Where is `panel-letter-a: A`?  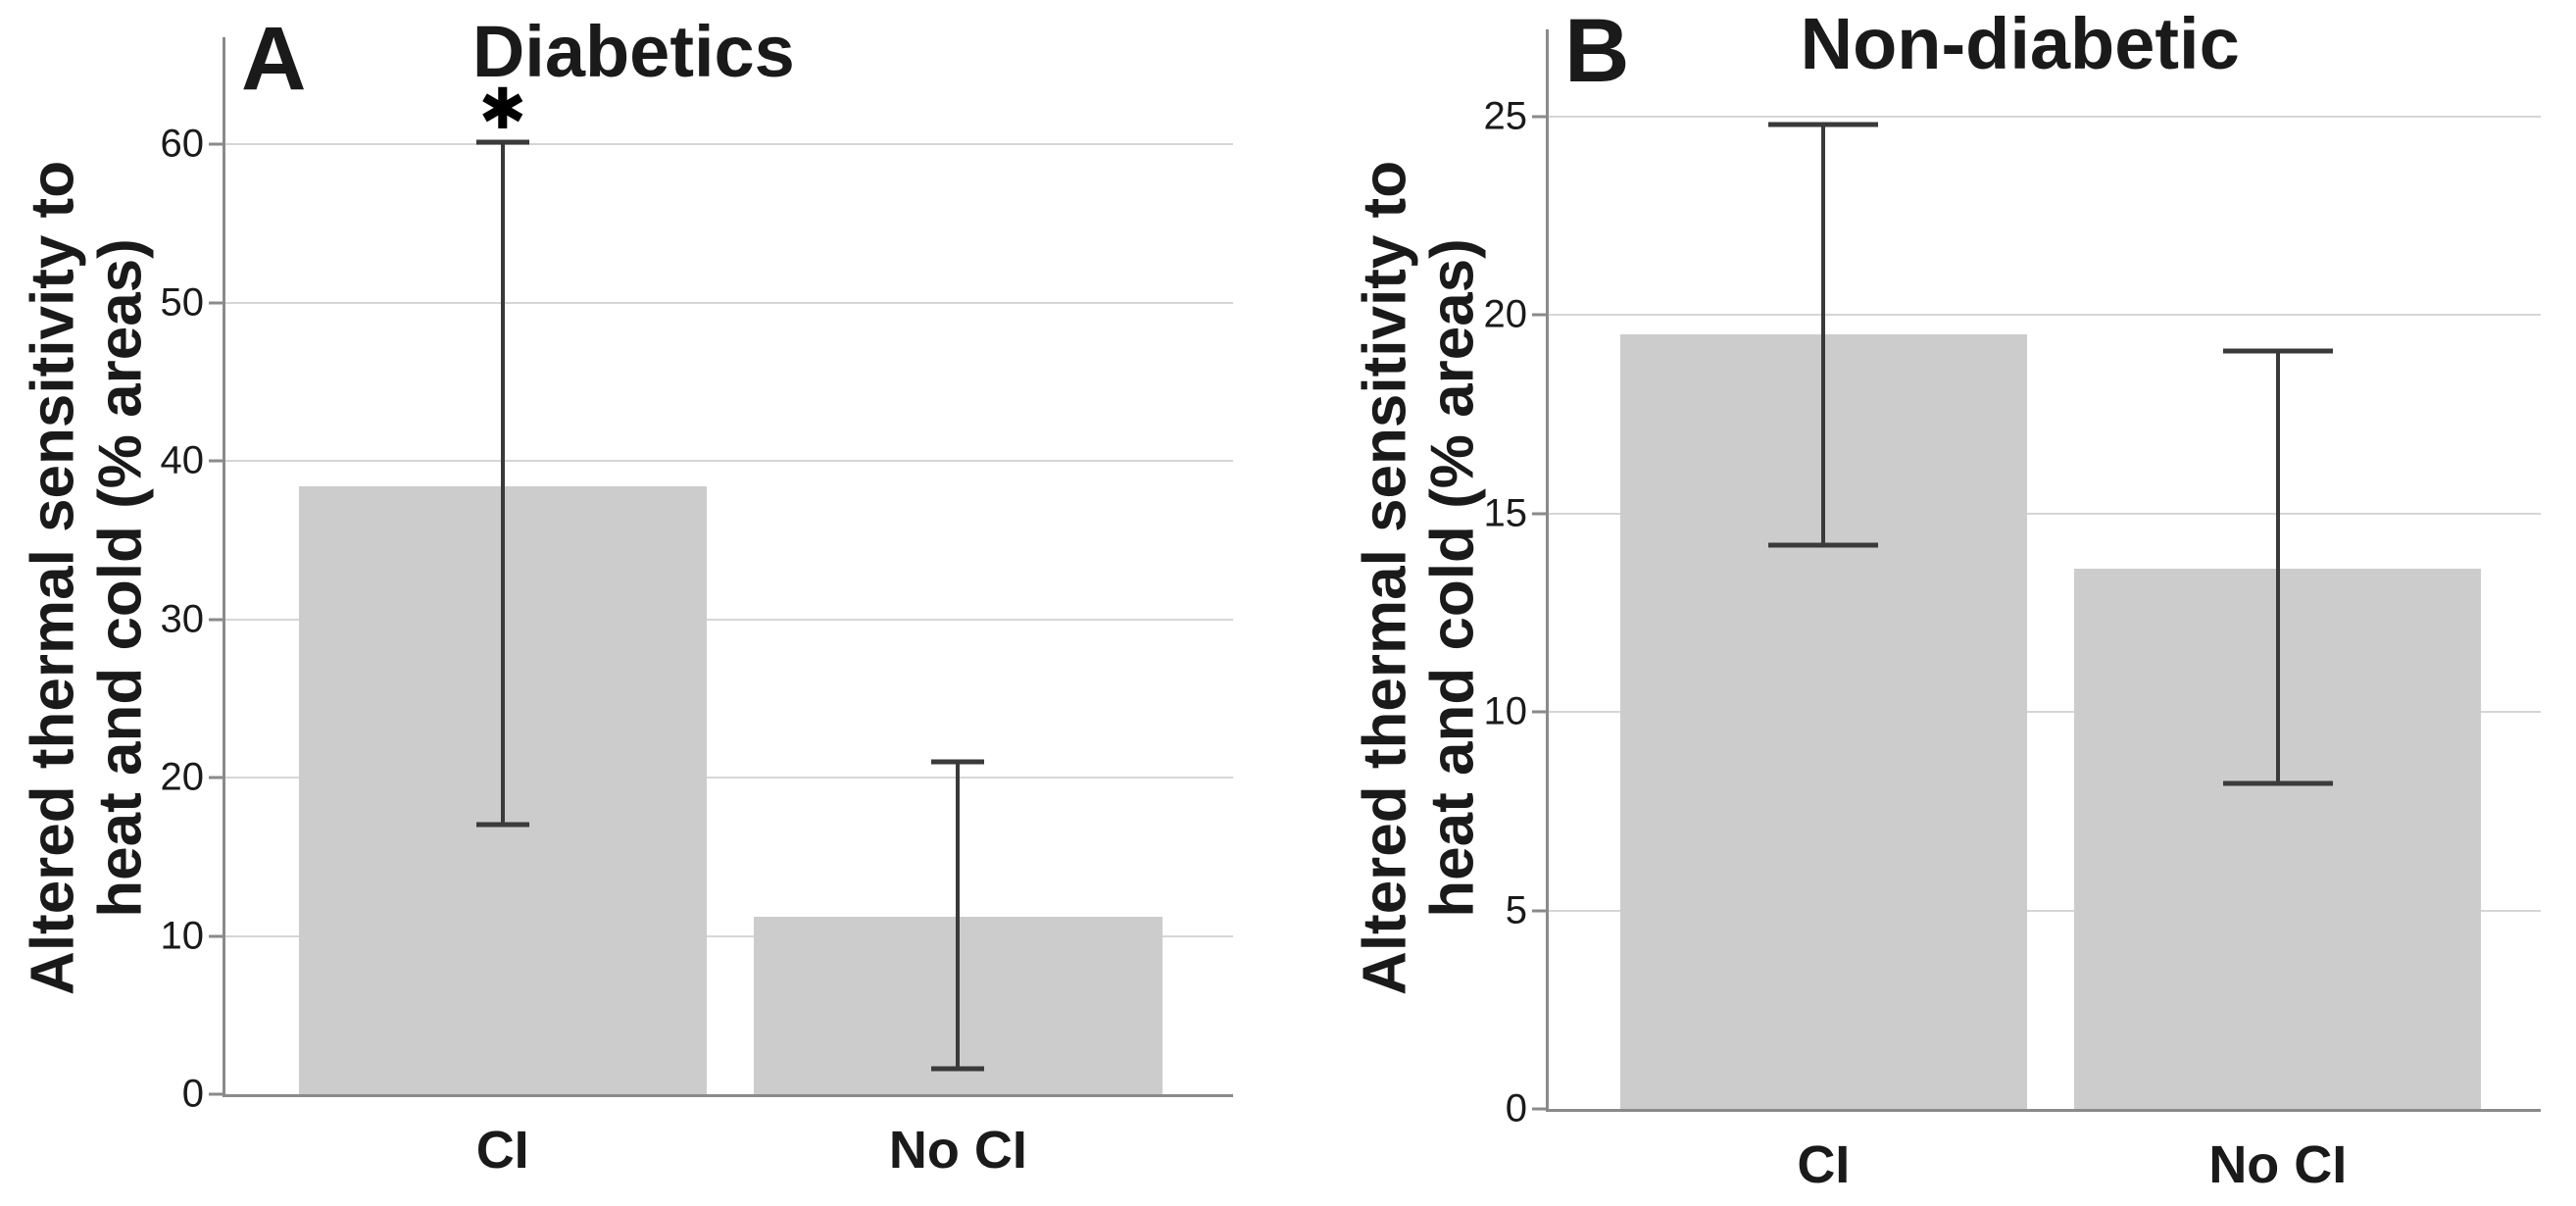
panel-letter-a: A is located at coordinates (274, 59).